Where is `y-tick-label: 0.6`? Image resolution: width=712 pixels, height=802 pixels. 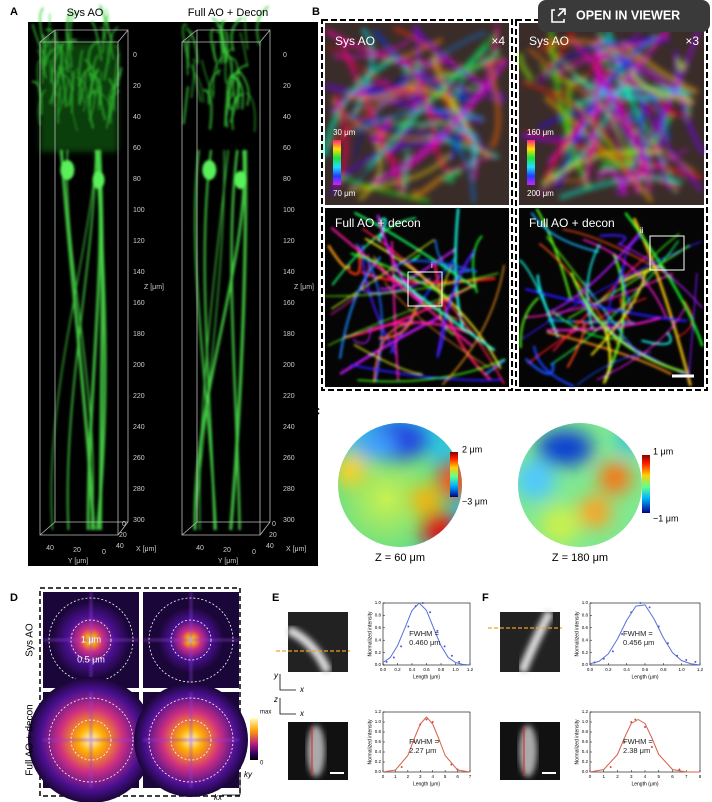 y-tick-label: 0.6 is located at coordinates (585, 741).